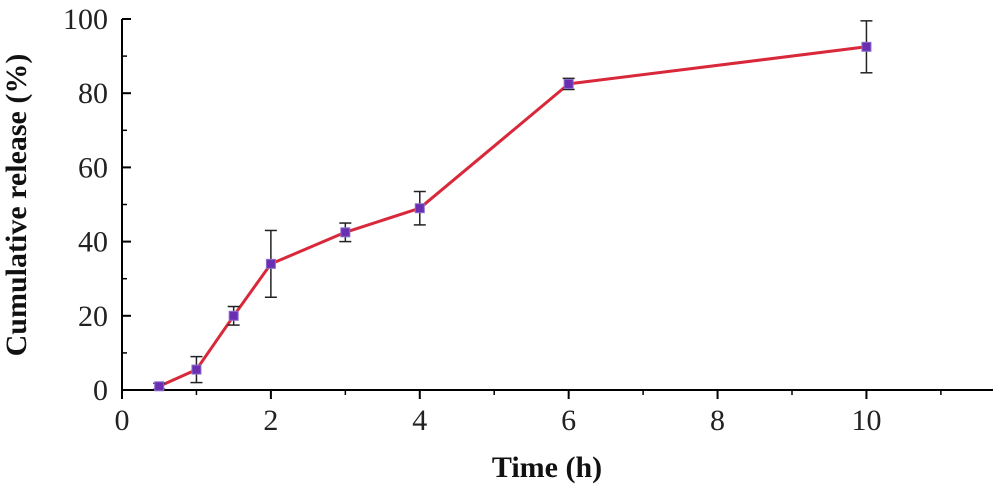 The image size is (1000, 487). Describe the element at coordinates (93, 93) in the screenshot. I see `y-tick-label: 80` at that location.